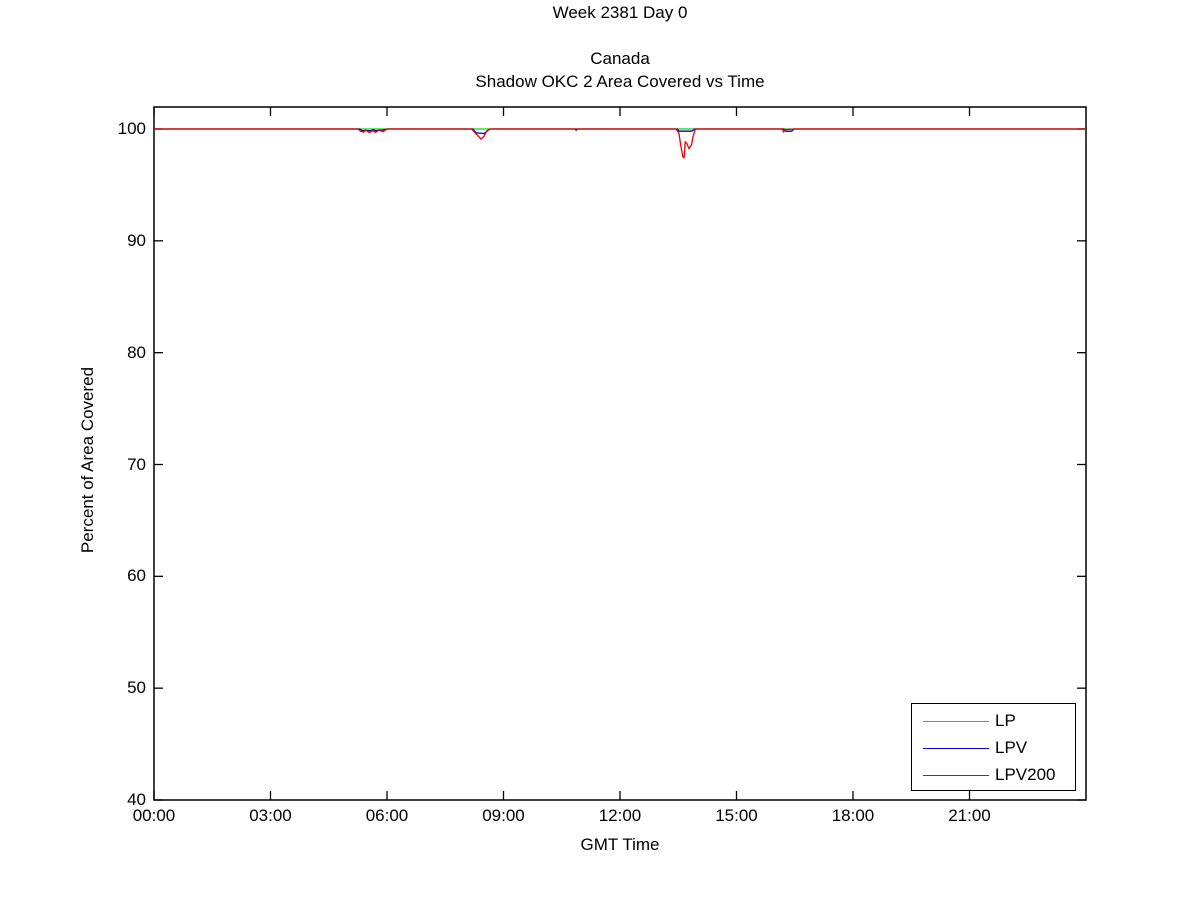 The width and height of the screenshot is (1200, 900). I want to click on x-tick-label-1800: 18:00, so click(853, 815).